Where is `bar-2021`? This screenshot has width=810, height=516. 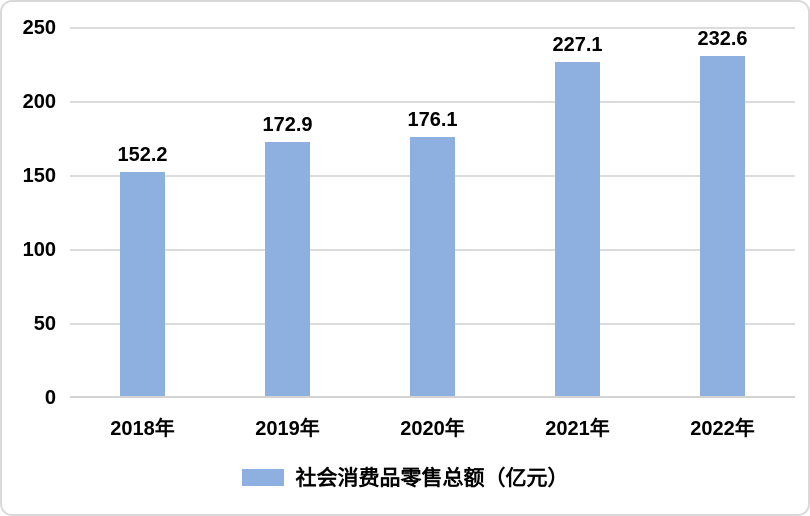 bar-2021 is located at coordinates (577, 228).